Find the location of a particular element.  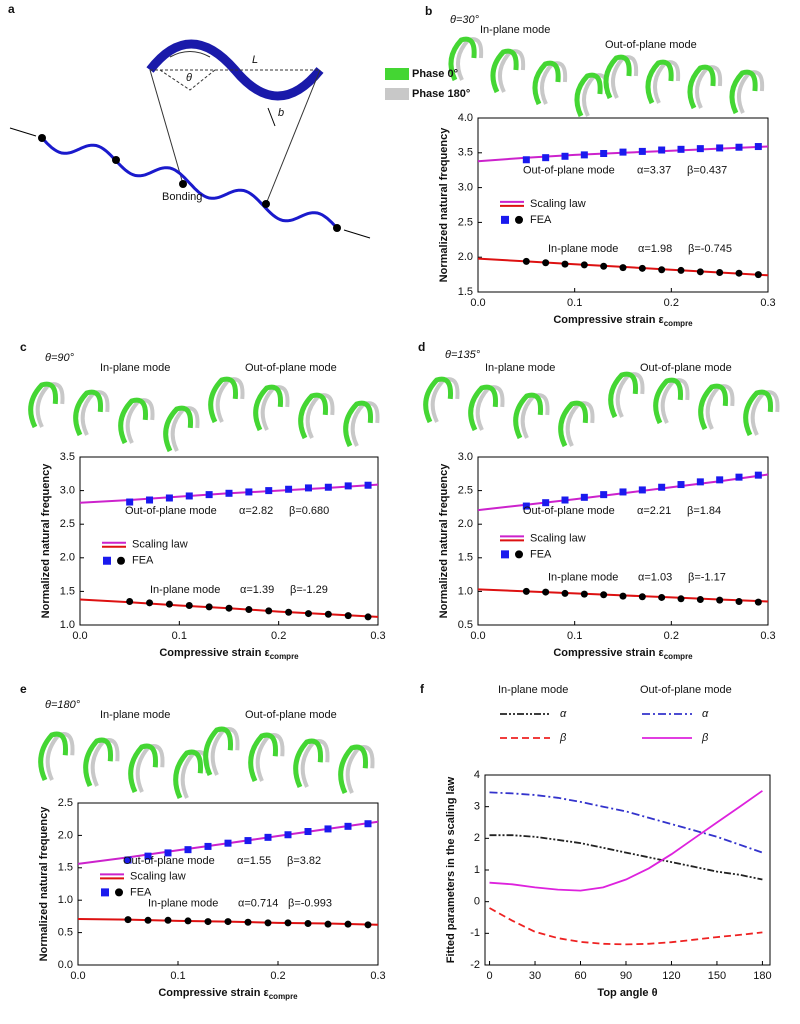

annotation-beta: β=1.84 is located at coordinates (704, 511).